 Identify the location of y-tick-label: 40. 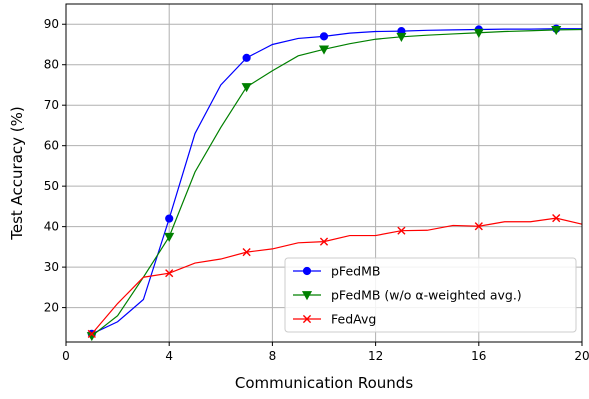
(51, 227).